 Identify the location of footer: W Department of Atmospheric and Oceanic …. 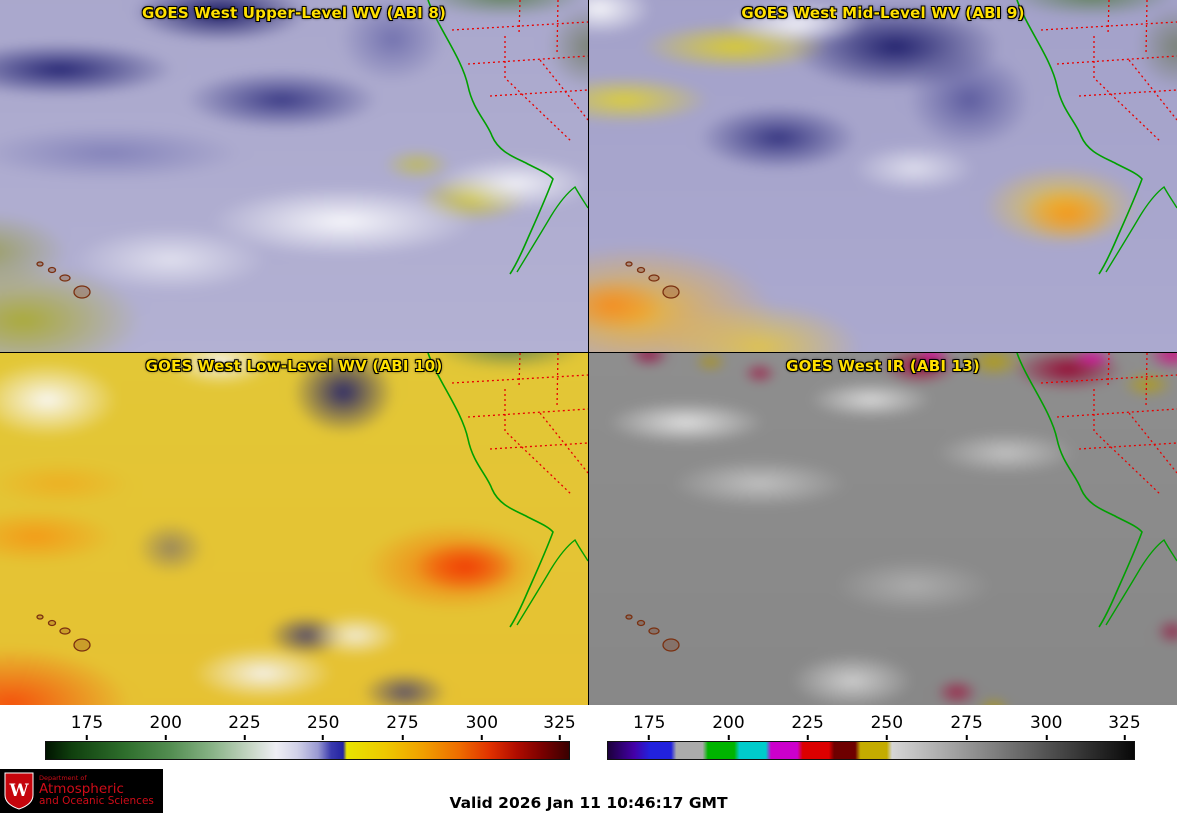
(588, 793).